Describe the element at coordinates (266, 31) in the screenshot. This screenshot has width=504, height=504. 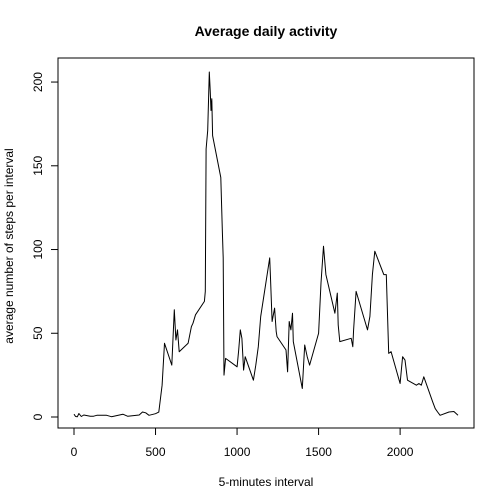
I see `chart-title: Average daily activity` at that location.